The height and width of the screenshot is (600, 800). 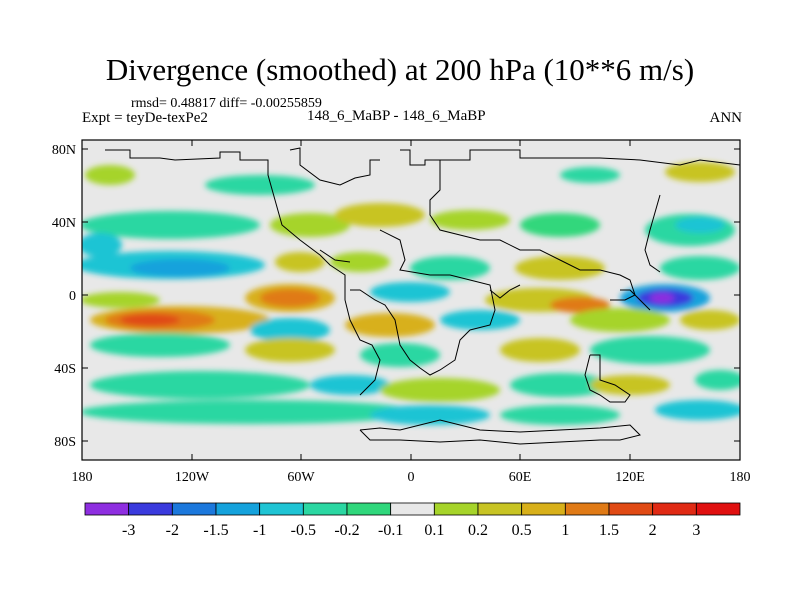 I want to click on lon-label: 0, so click(x=411, y=477).